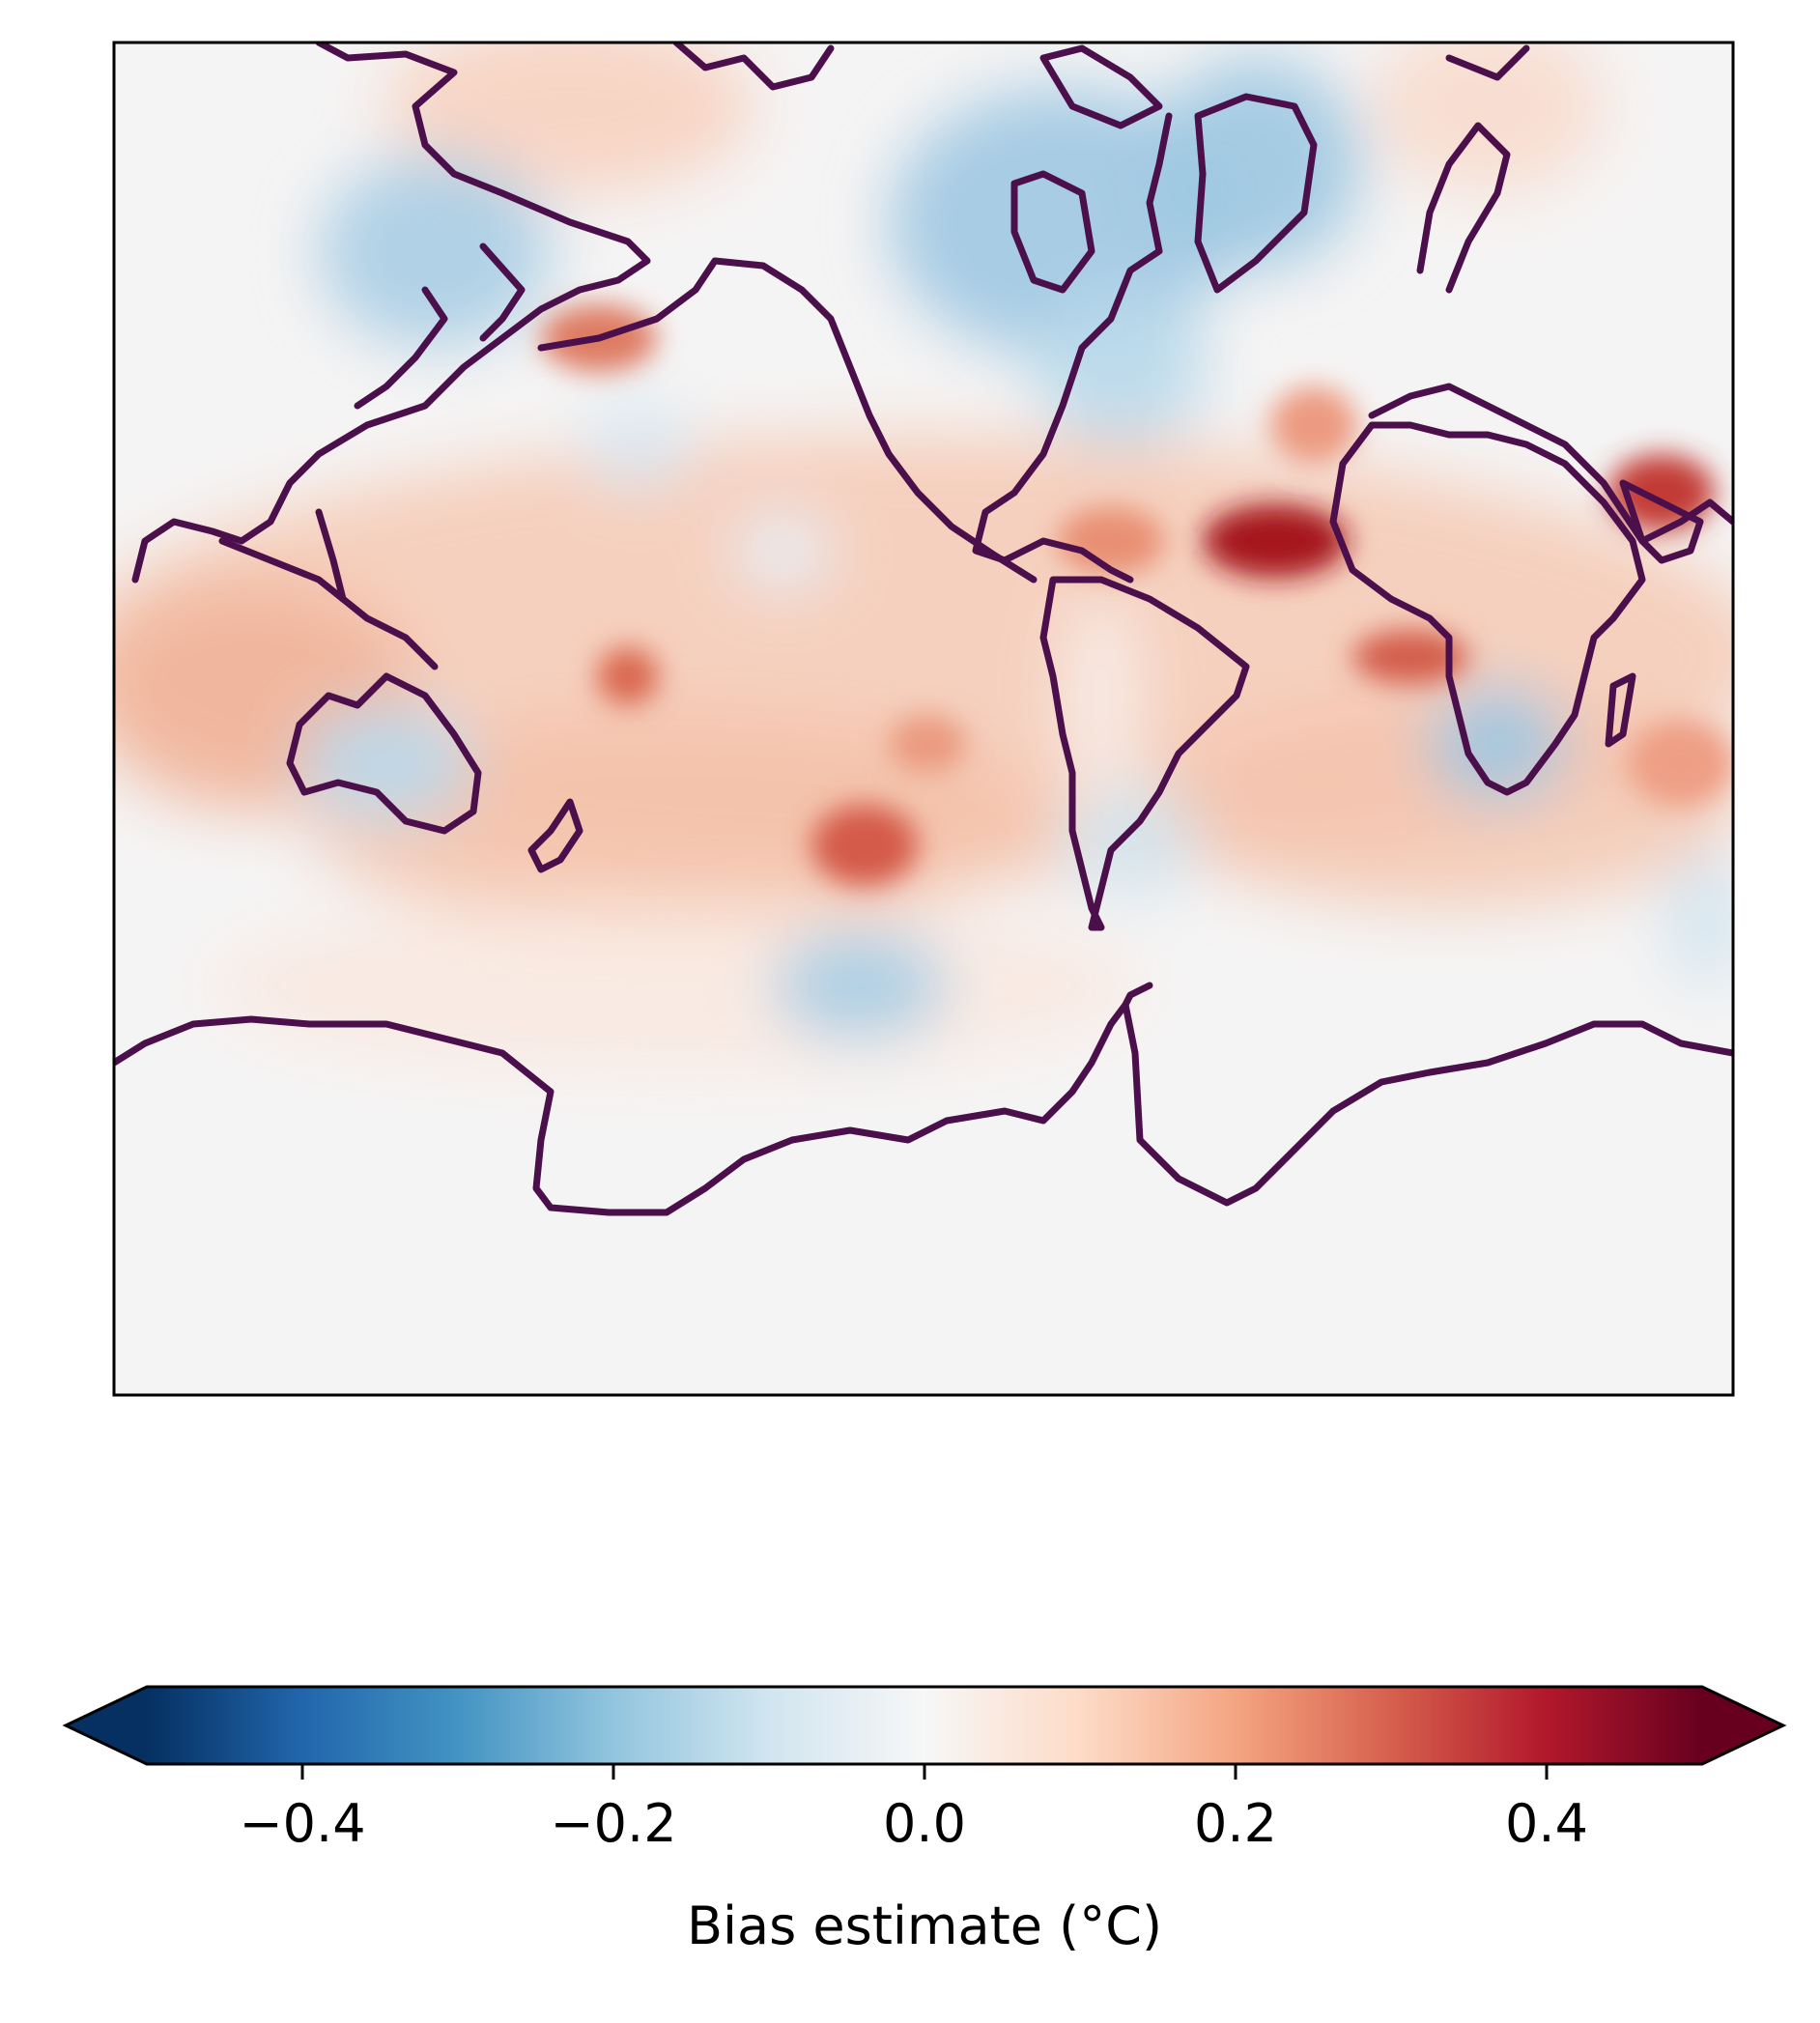 Image resolution: width=1820 pixels, height=2023 pixels. I want to click on coastline-siberia-north, so click(753, 67).